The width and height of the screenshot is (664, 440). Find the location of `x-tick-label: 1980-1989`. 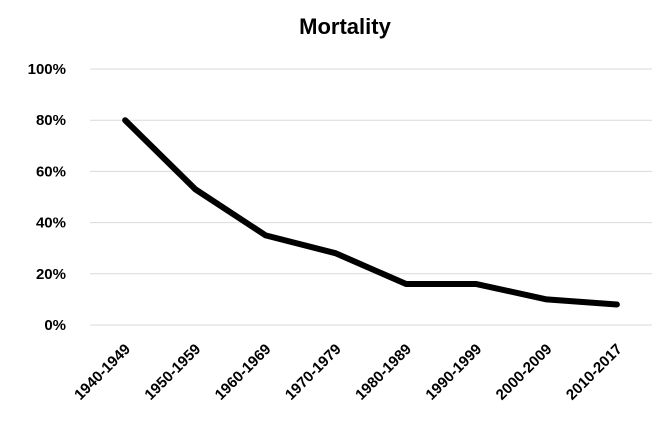

x-tick-label: 1980-1989 is located at coordinates (383, 372).